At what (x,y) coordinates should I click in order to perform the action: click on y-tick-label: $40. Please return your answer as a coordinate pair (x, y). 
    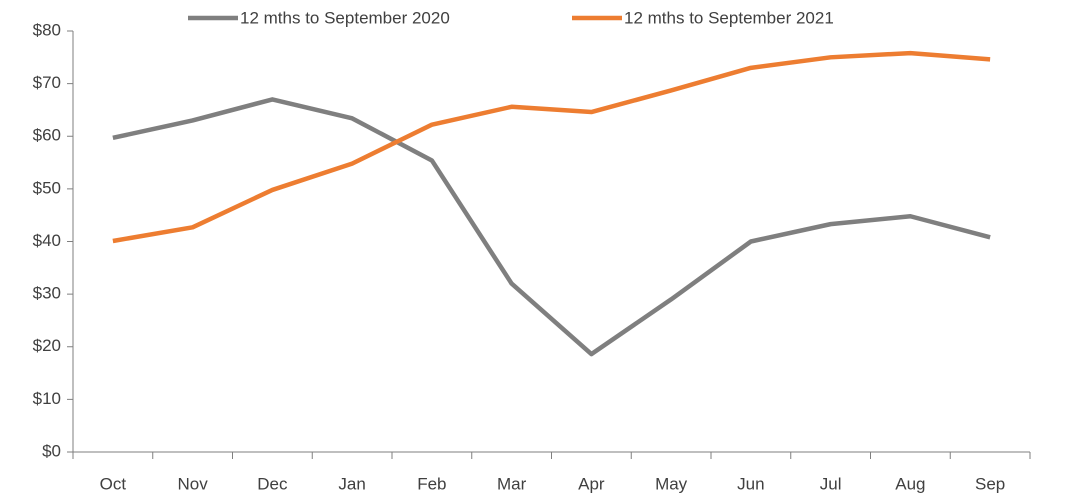
    Looking at the image, I should click on (47, 240).